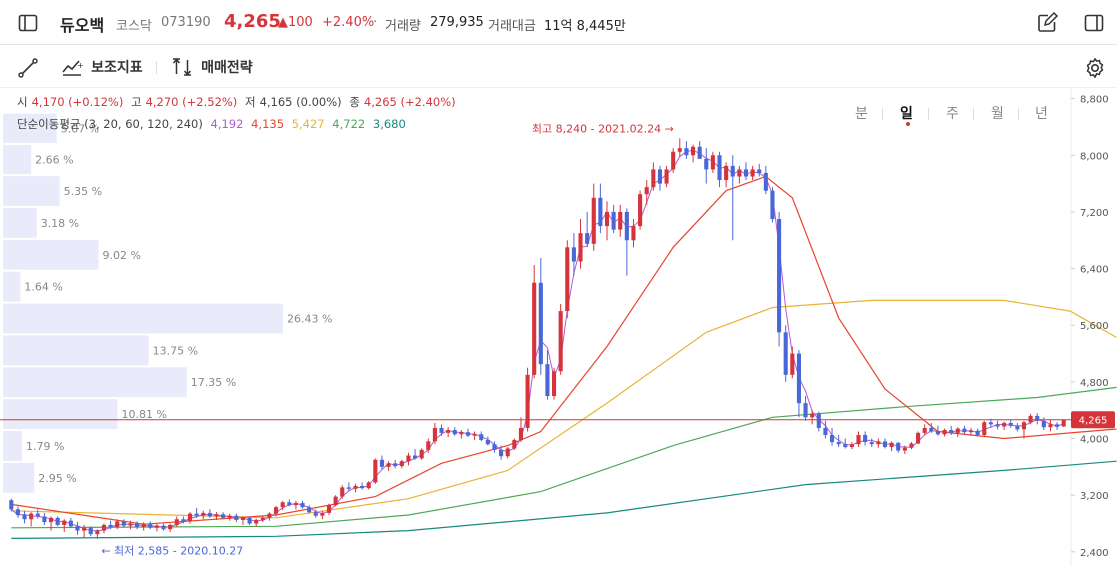 This screenshot has height=566, width=1117. Describe the element at coordinates (60, 223) in the screenshot. I see `volume-profile-label: 3.18 %` at that location.